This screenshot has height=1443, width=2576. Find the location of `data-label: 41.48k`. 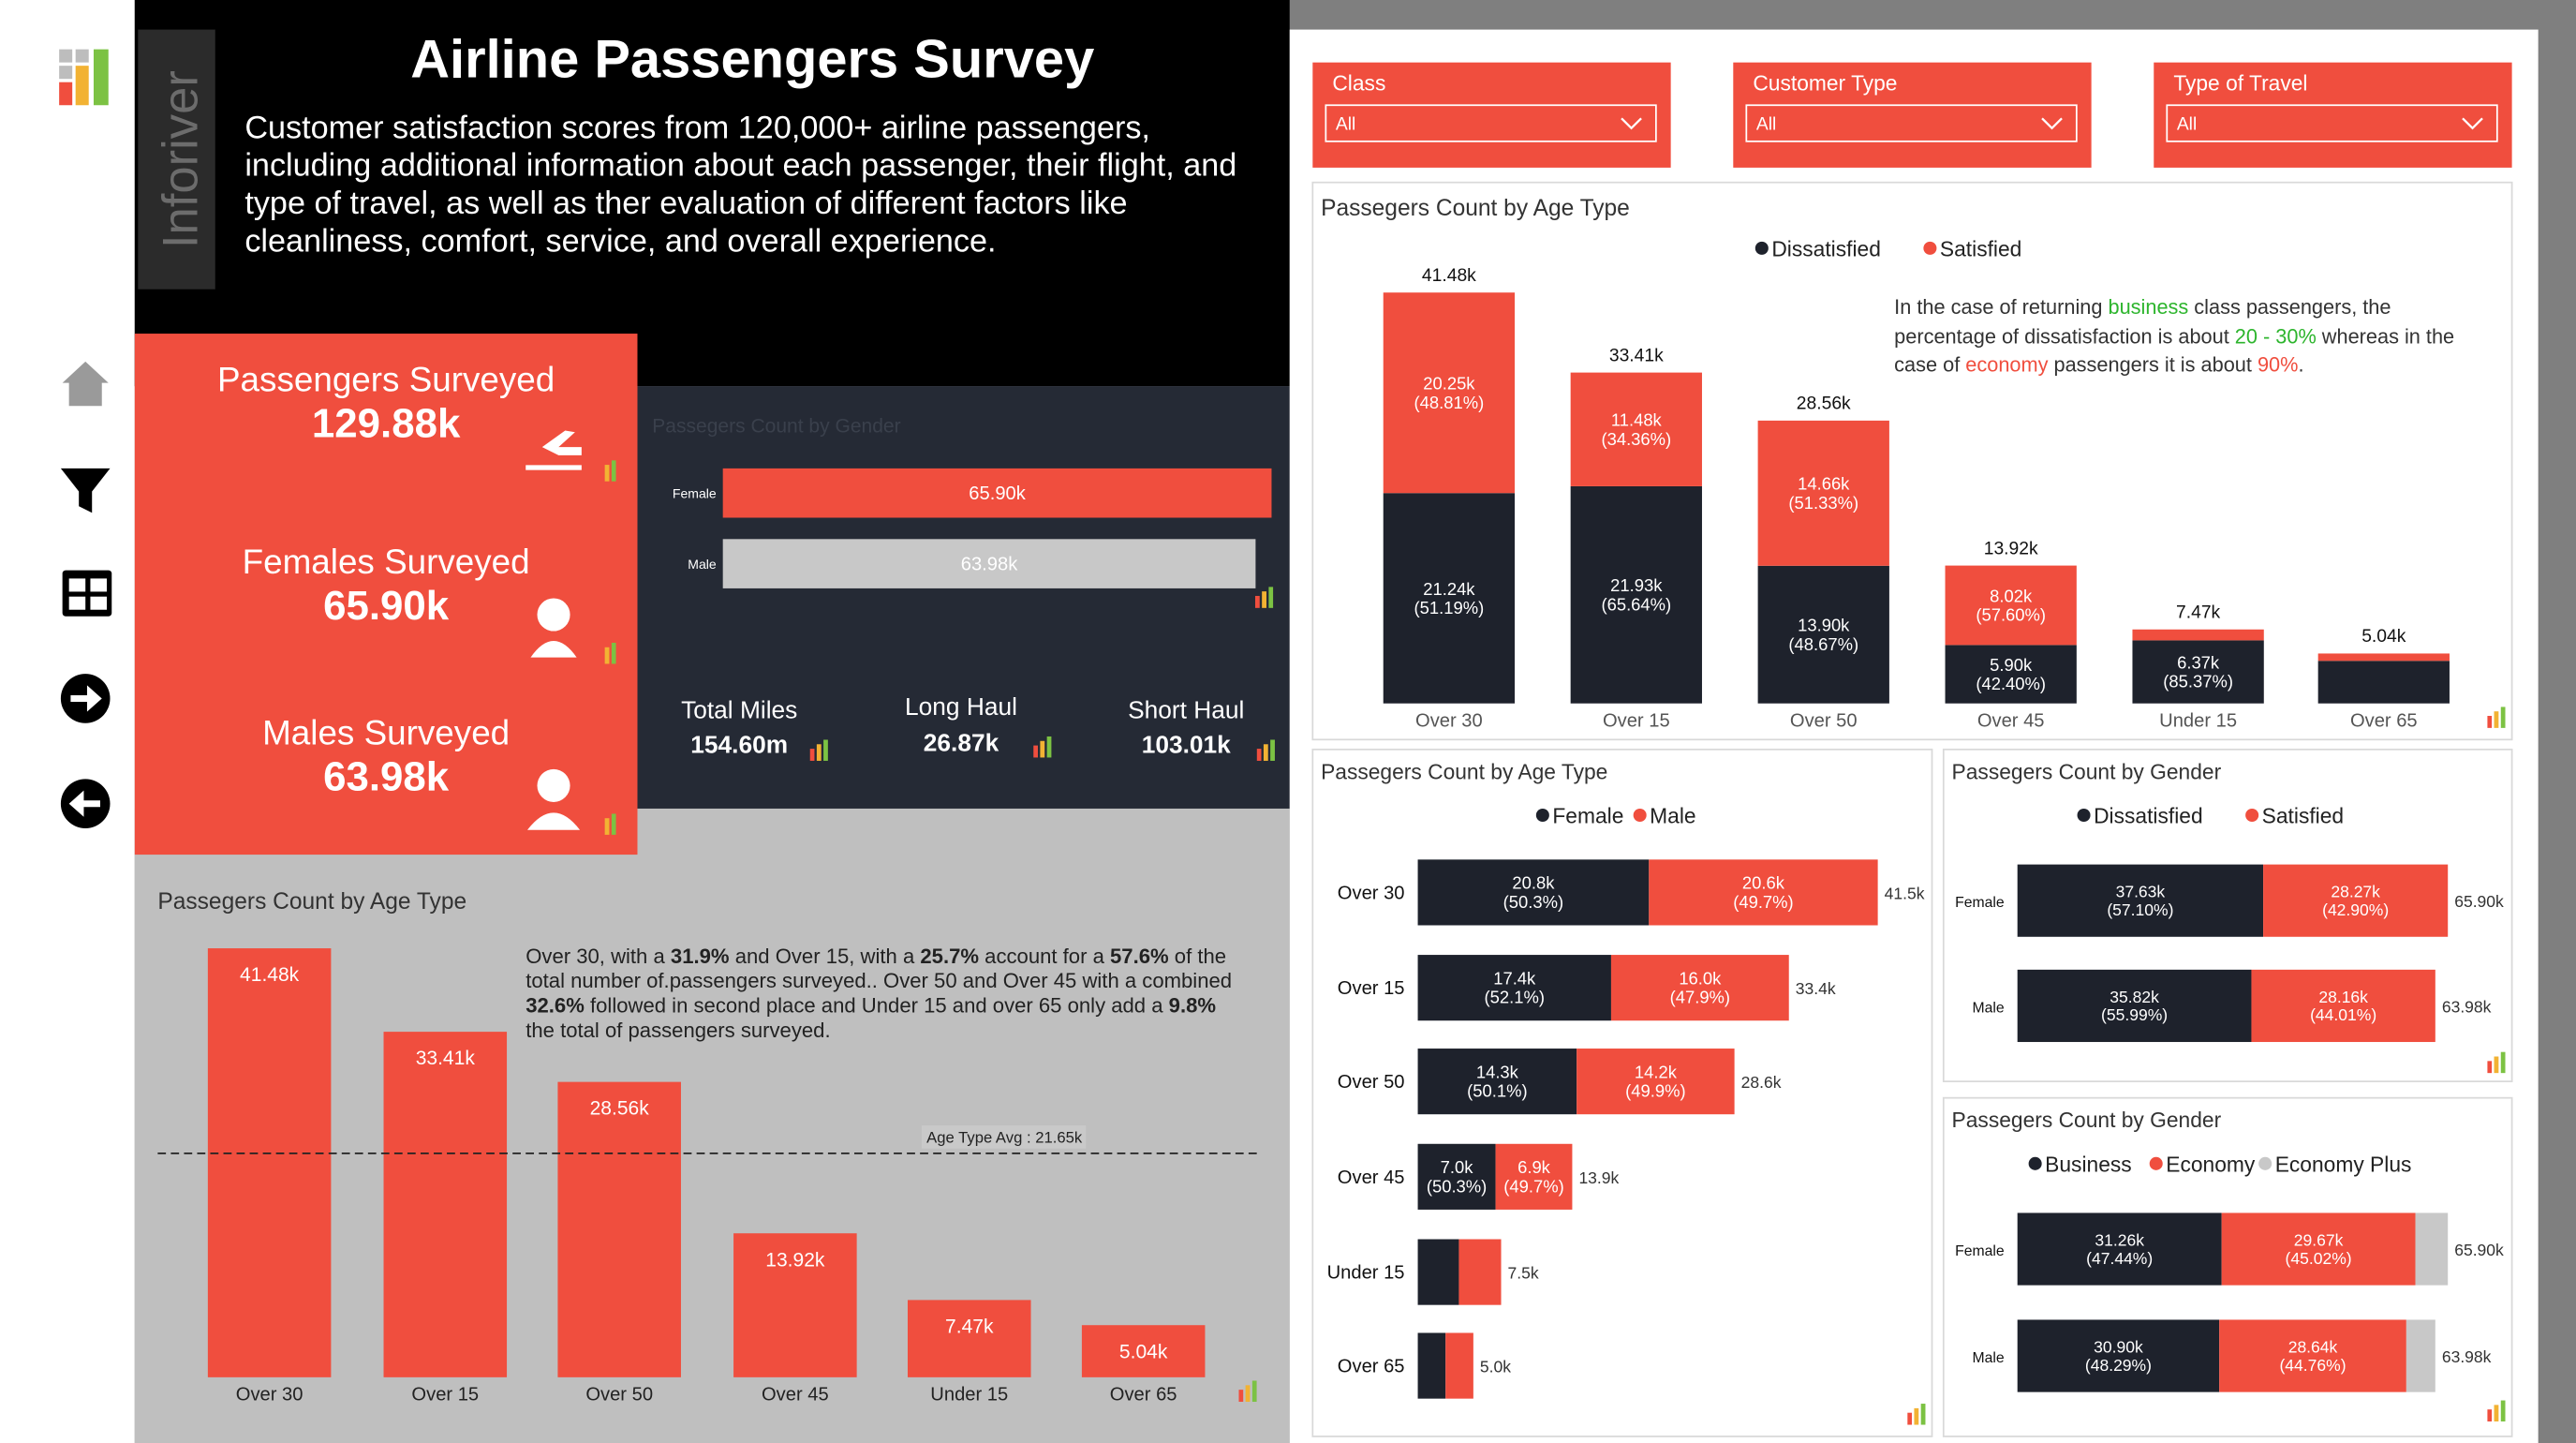

data-label: 41.48k is located at coordinates (270, 975).